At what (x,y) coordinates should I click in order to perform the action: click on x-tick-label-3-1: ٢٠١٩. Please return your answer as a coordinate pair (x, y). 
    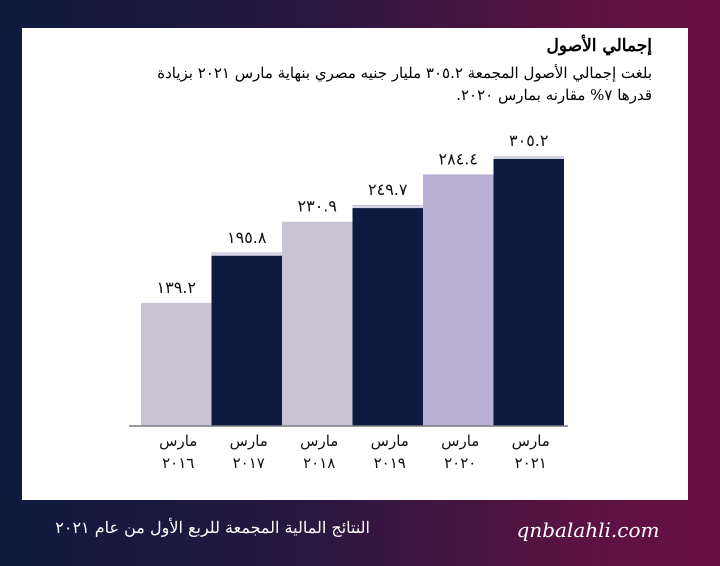
    Looking at the image, I should click on (390, 463).